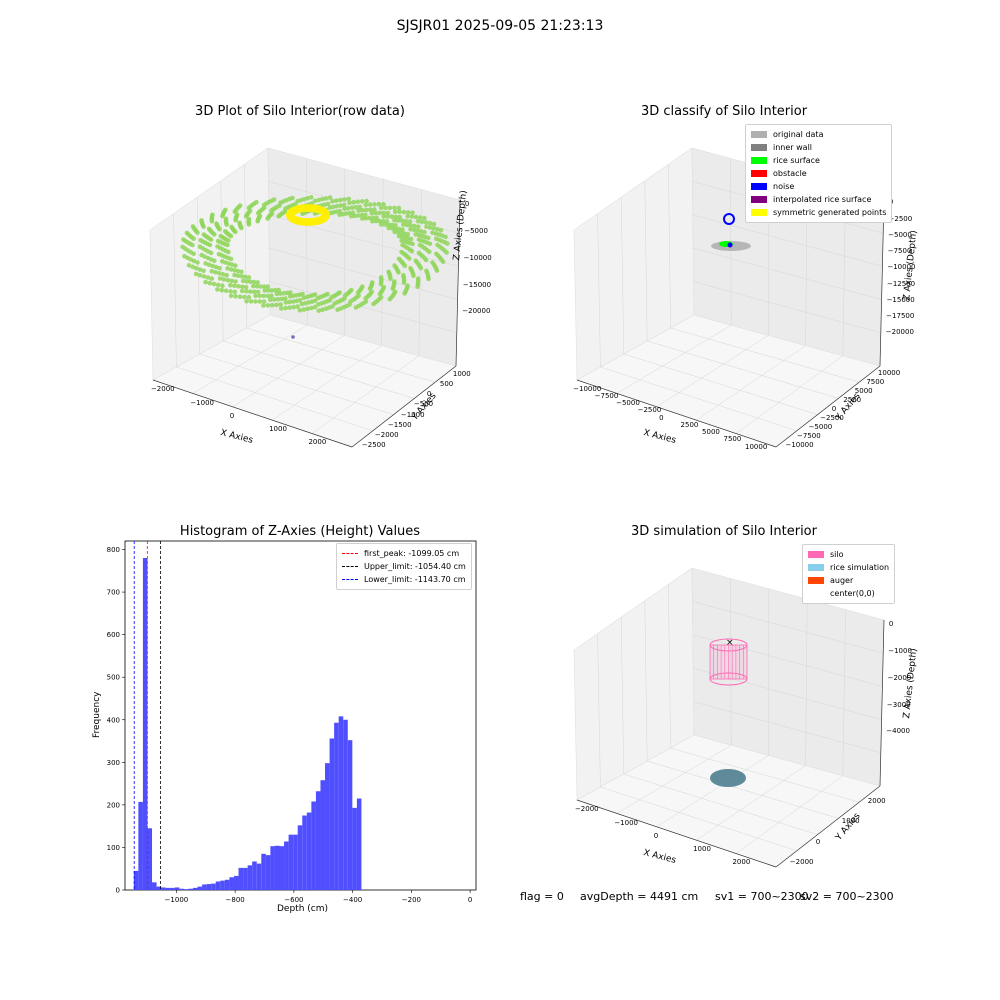 This screenshot has width=1000, height=1000. What do you see at coordinates (423, 404) in the screenshot?
I see `panel1-y-tick: −500` at bounding box center [423, 404].